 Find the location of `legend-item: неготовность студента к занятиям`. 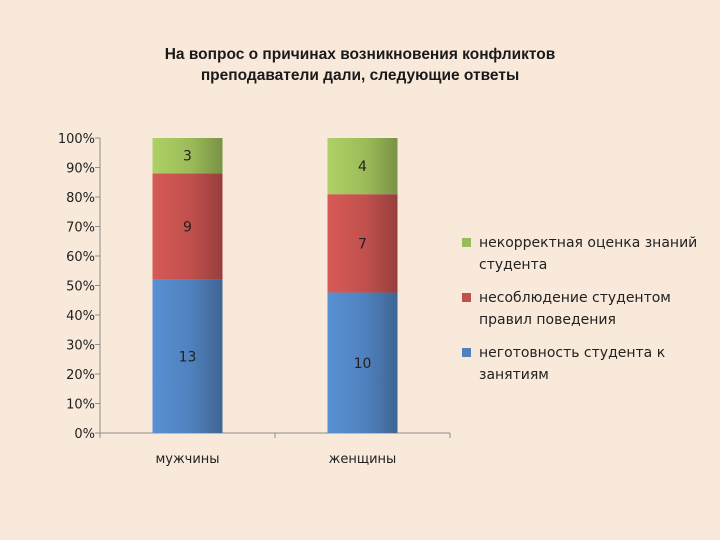

legend-item: неготовность студента к занятиям is located at coordinates (587, 364).